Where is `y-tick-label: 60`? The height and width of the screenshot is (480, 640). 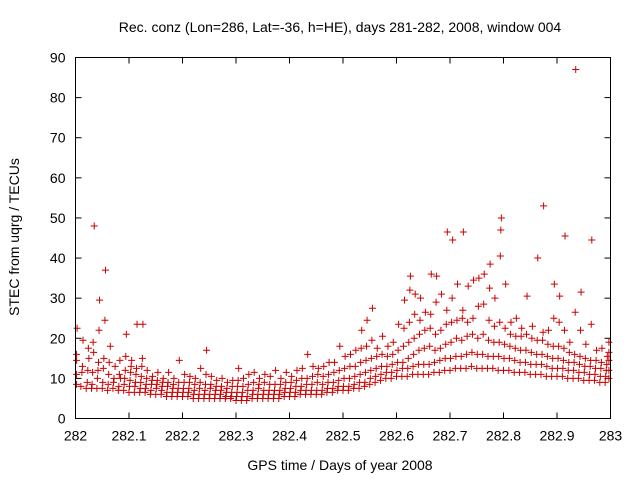 y-tick-label: 60 is located at coordinates (58, 178).